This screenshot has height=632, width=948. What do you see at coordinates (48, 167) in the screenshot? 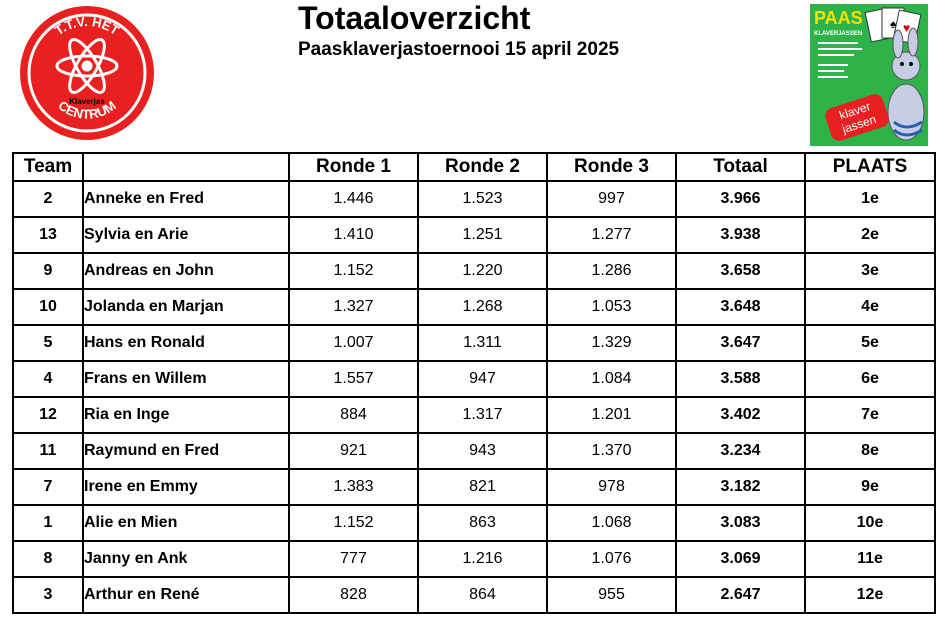
I see `header-team: Team` at bounding box center [48, 167].